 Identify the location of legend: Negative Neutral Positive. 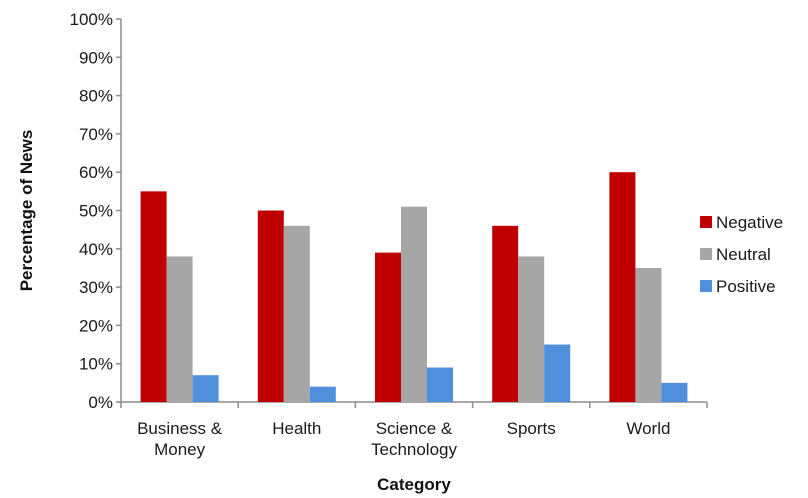
(741, 254).